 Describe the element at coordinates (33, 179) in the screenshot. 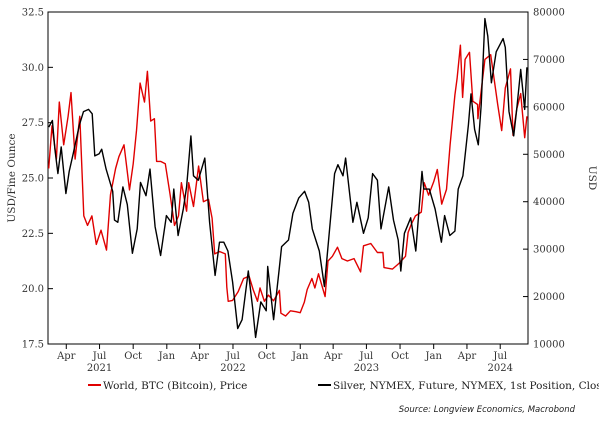

I see `left-tick-label: 25.0` at that location.